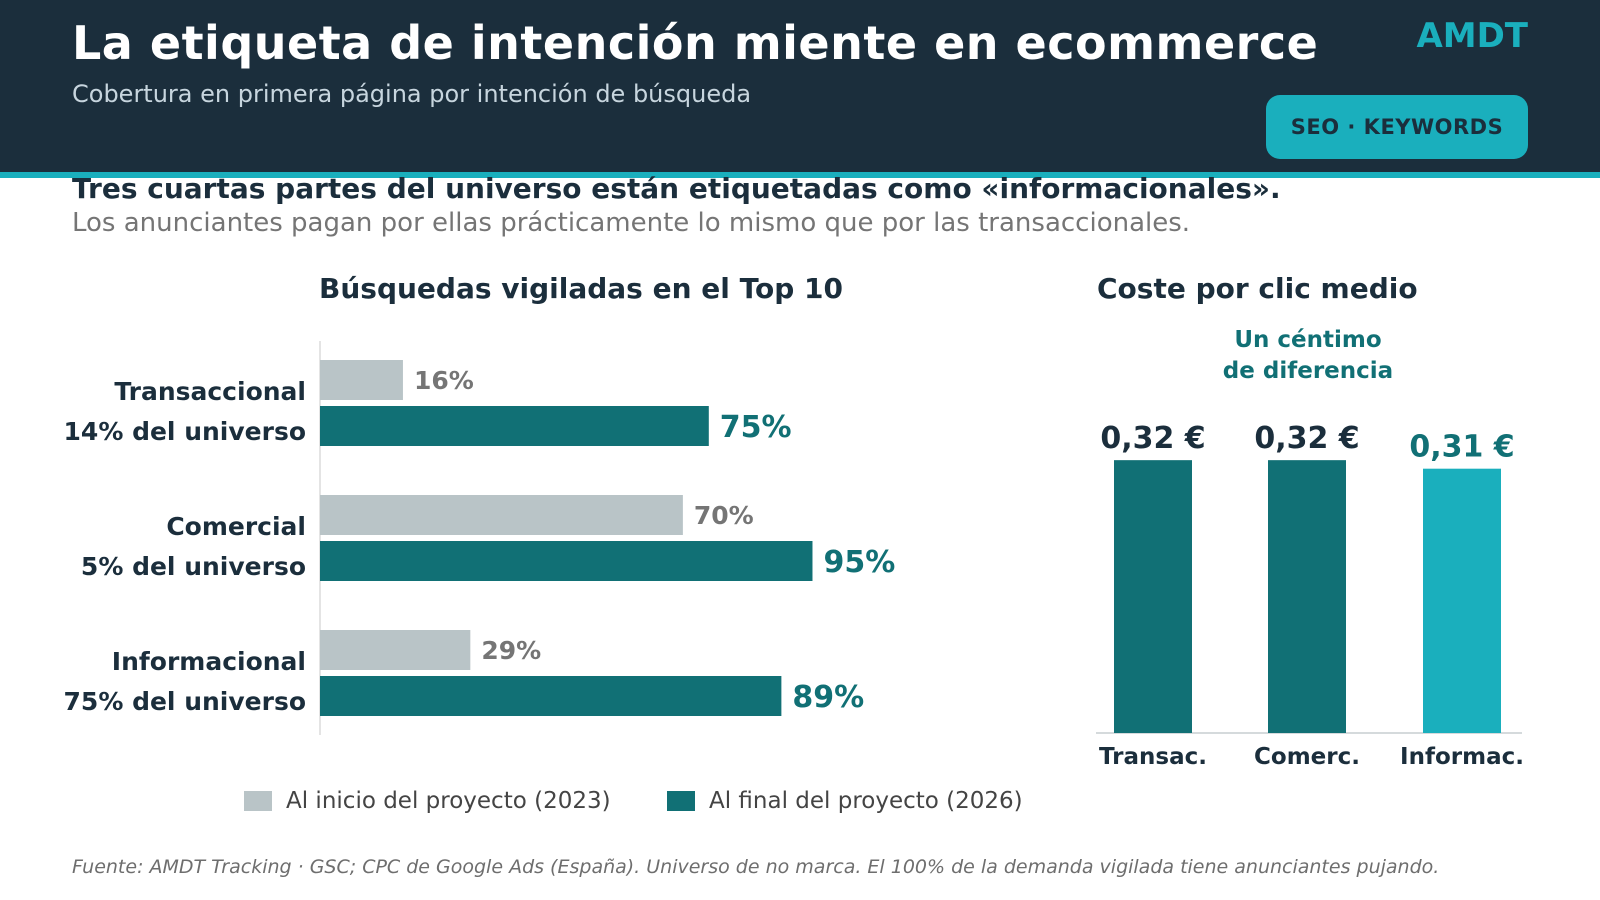 This screenshot has height=900, width=1600. I want to click on coverage-chart-title: Búsquedas vigiladas en el Top 10, so click(581, 288).